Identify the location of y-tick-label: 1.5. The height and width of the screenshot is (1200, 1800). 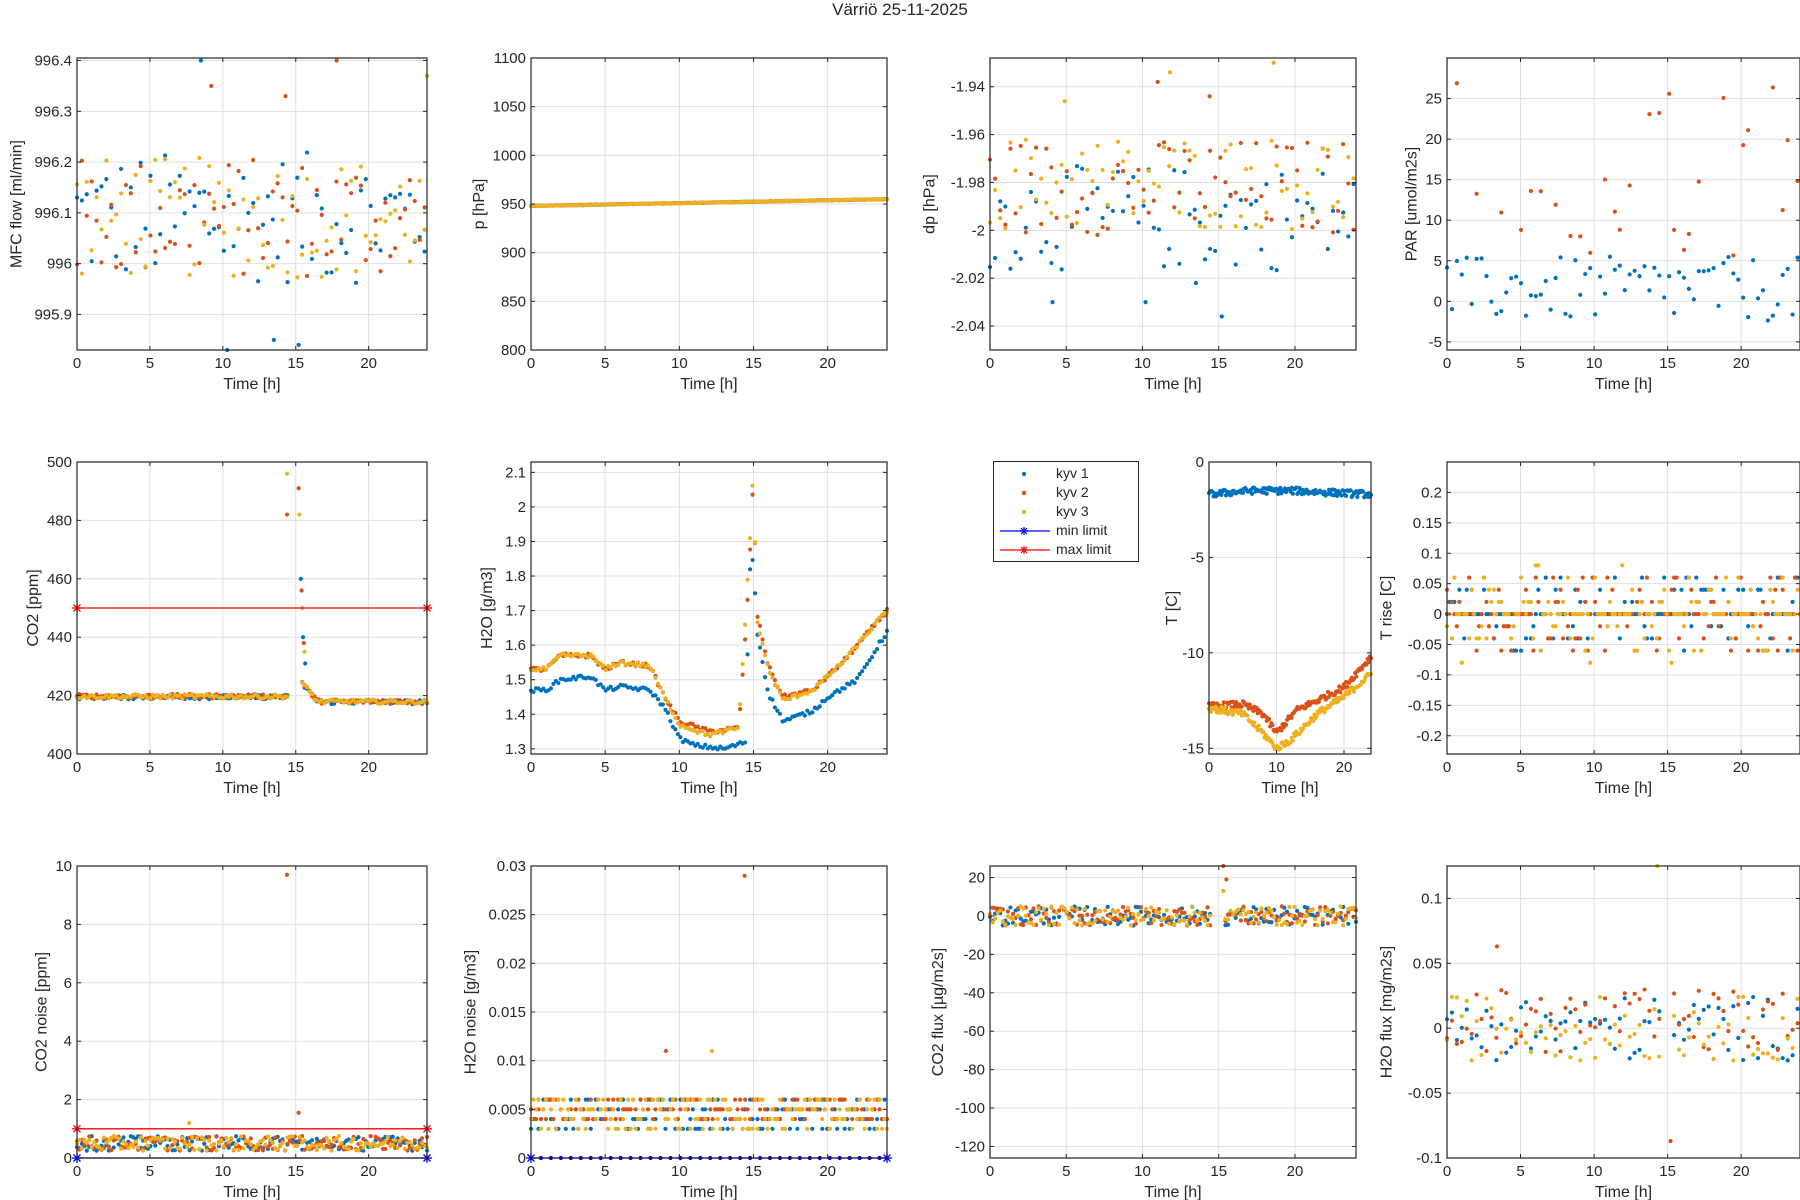
(515, 680).